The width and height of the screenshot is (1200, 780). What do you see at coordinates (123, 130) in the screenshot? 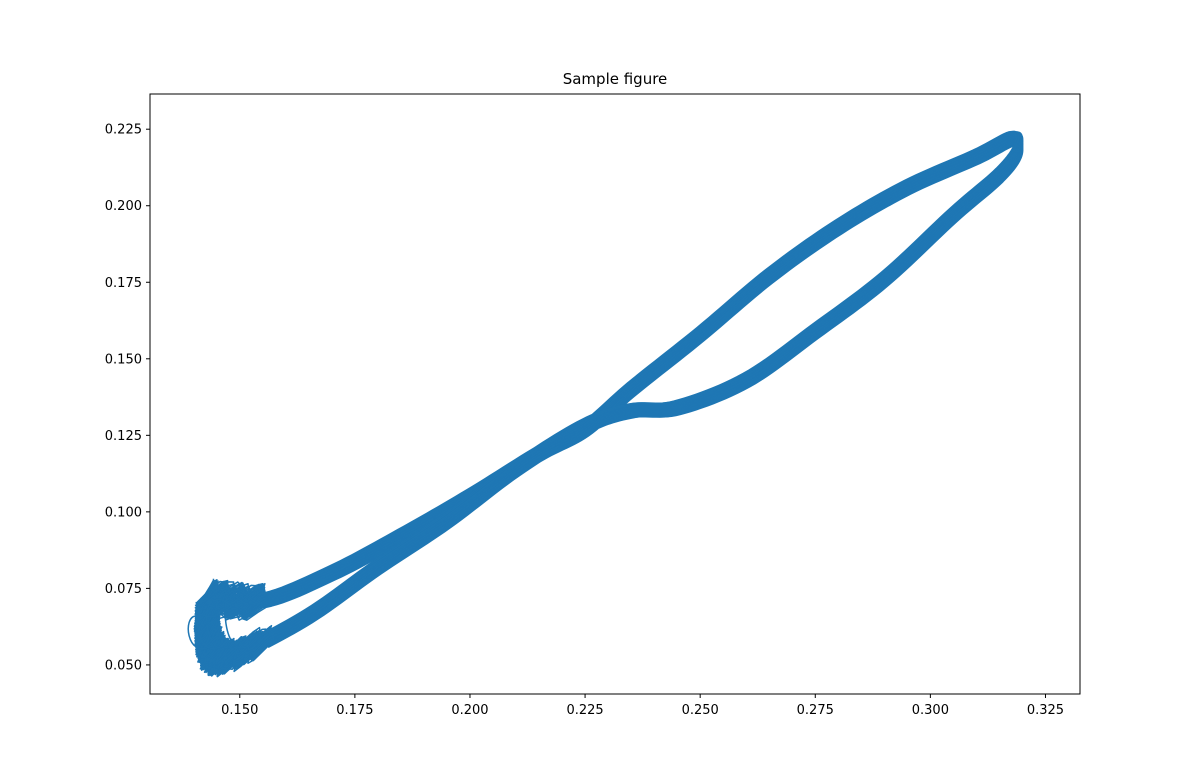
I see `y-tick-label: 0.225` at bounding box center [123, 130].